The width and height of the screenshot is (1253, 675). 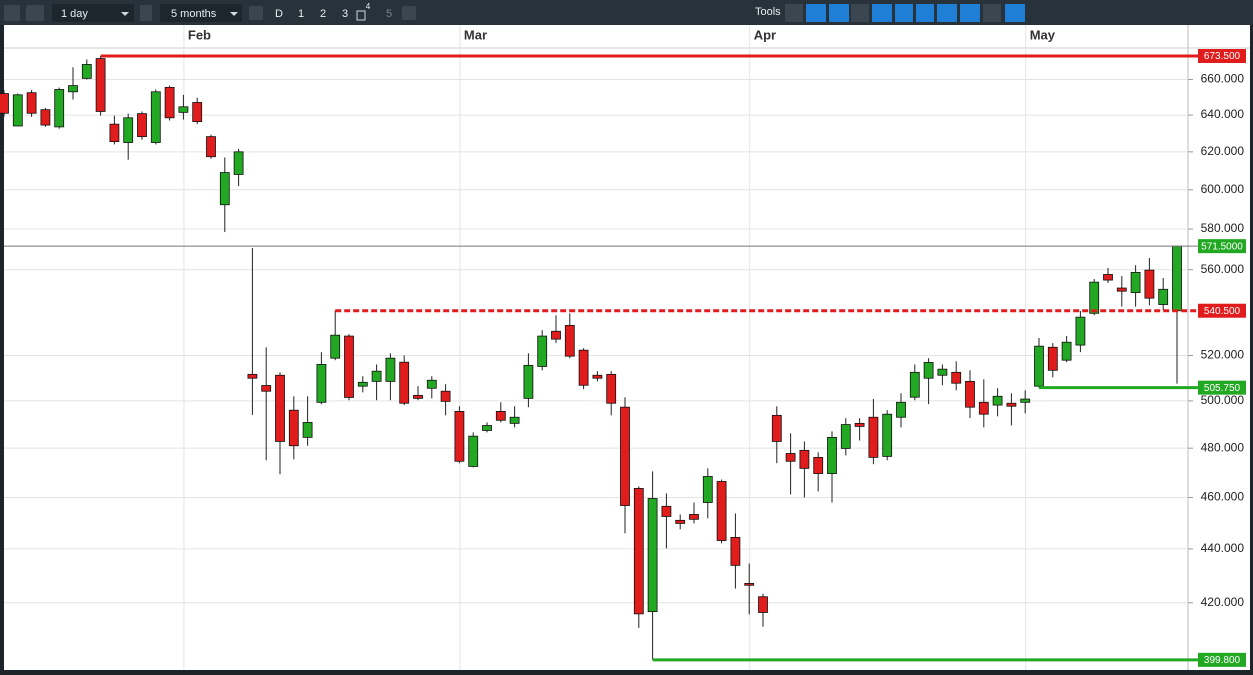 What do you see at coordinates (1043, 34) in the screenshot?
I see `x-tick-label: May` at bounding box center [1043, 34].